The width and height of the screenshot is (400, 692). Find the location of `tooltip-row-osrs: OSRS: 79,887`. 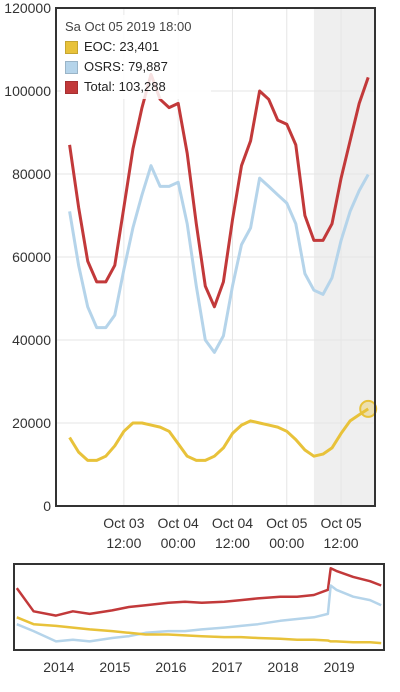

tooltip-row-osrs: OSRS: 79,887 is located at coordinates (136, 67).